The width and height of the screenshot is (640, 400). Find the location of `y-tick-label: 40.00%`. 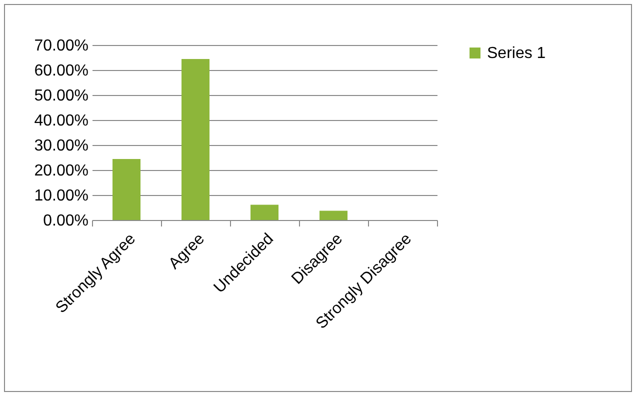

y-tick-label: 40.00% is located at coordinates (61, 121).